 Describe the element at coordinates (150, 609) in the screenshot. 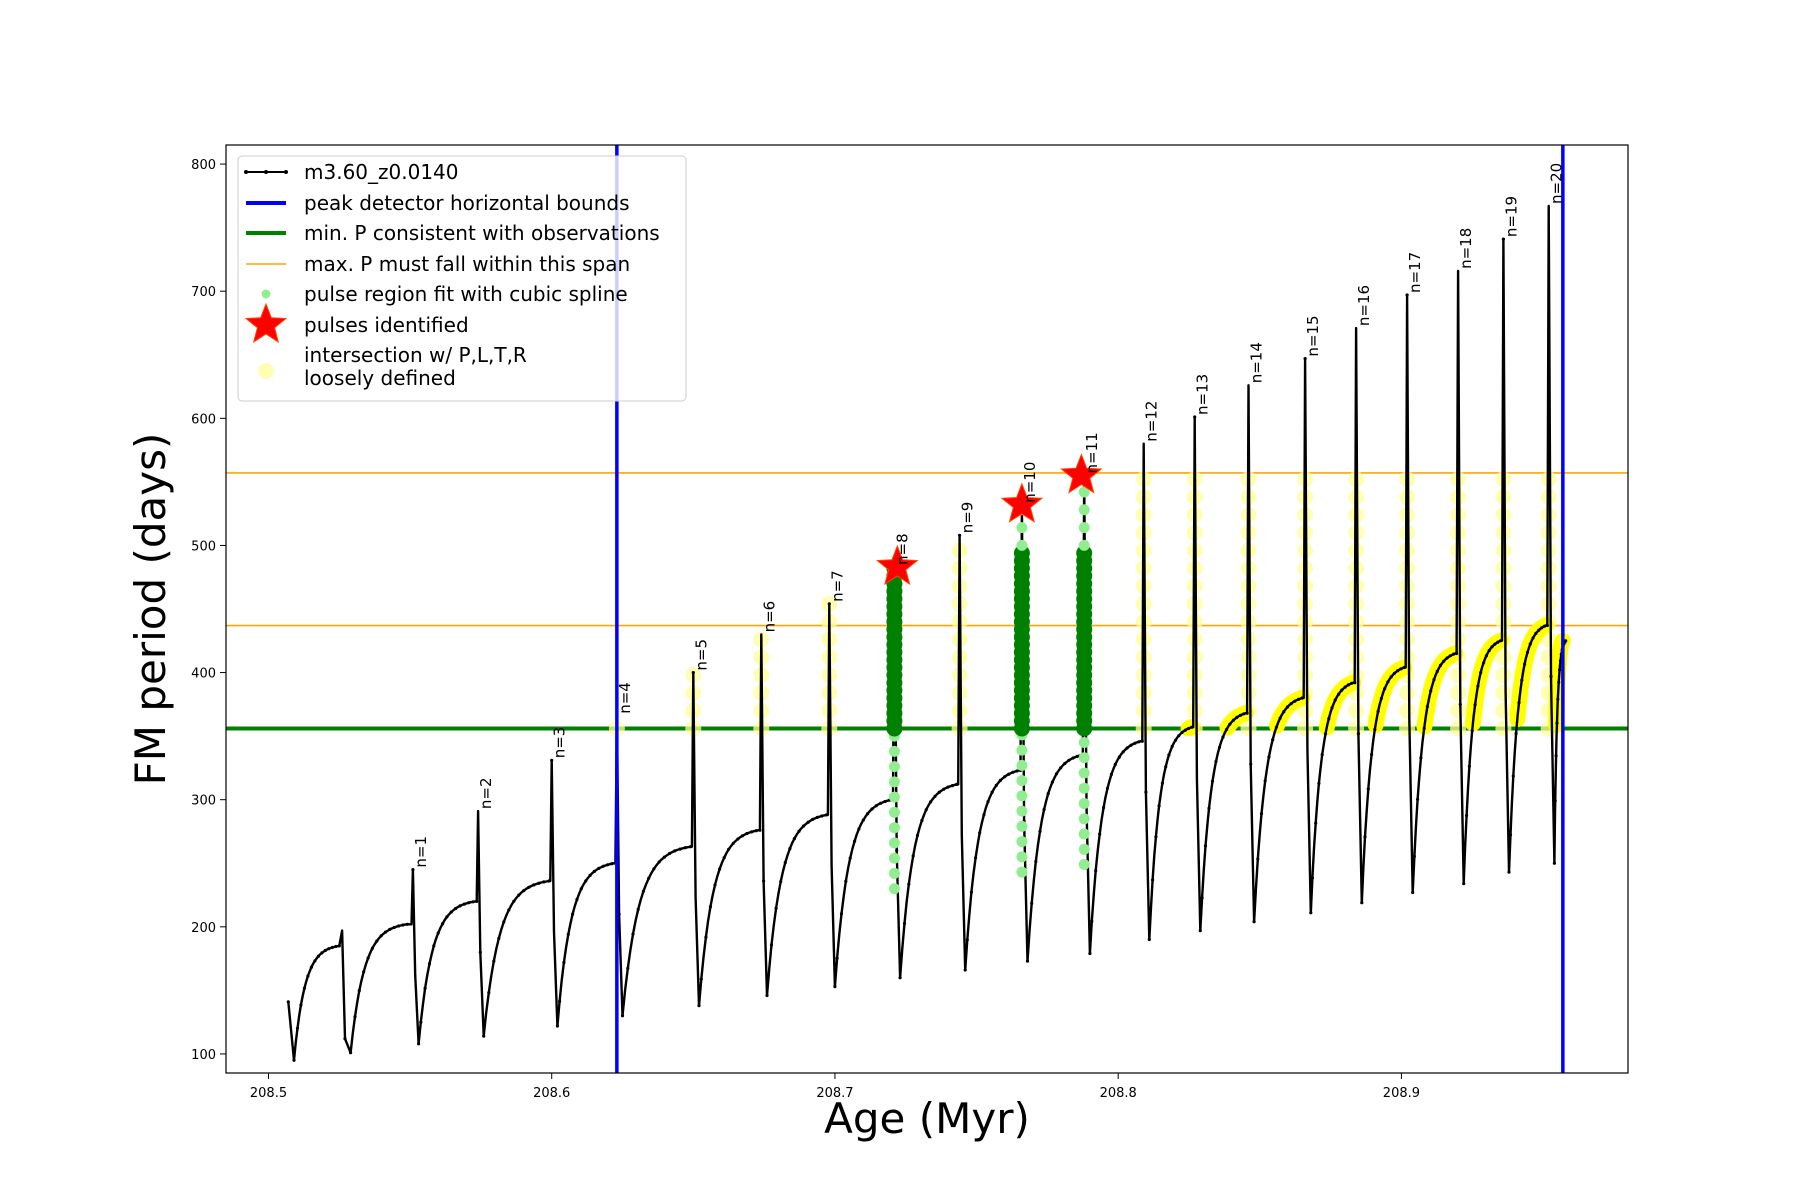

I see `y-axis-title: FM period (days)` at that location.